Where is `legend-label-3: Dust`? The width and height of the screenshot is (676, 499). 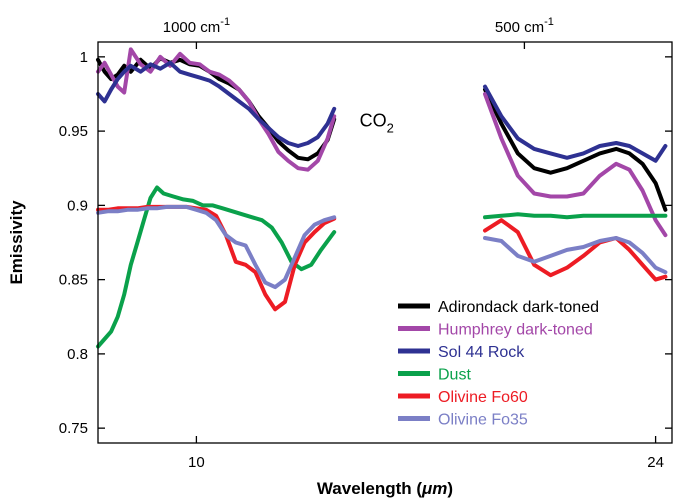
legend-label-3: Dust is located at coordinates (454, 375).